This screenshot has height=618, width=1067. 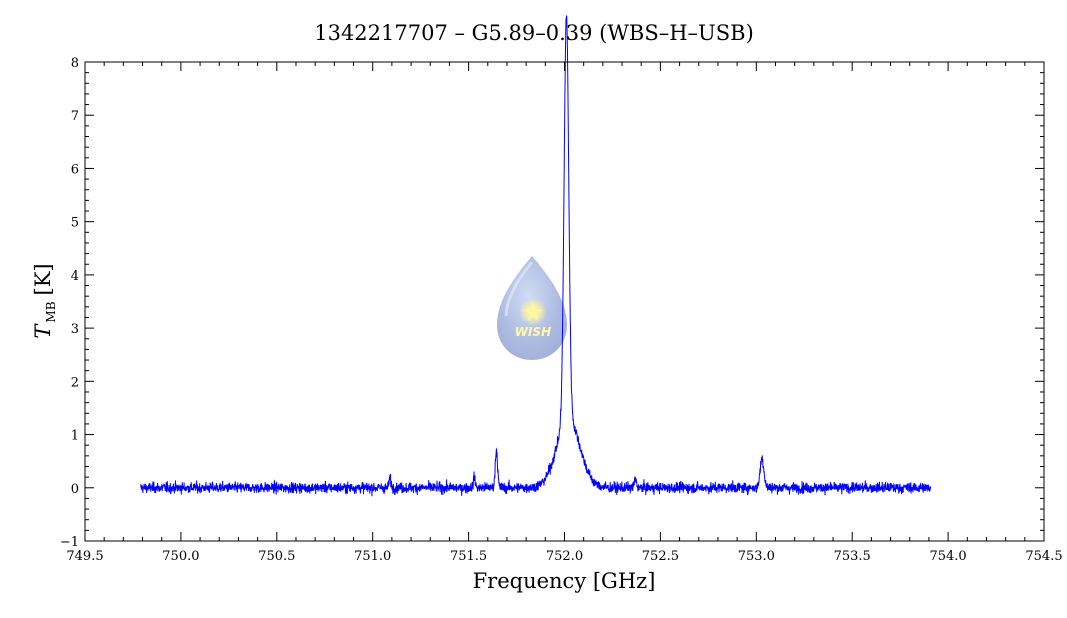 I want to click on y-tick-label: 8, so click(x=75, y=63).